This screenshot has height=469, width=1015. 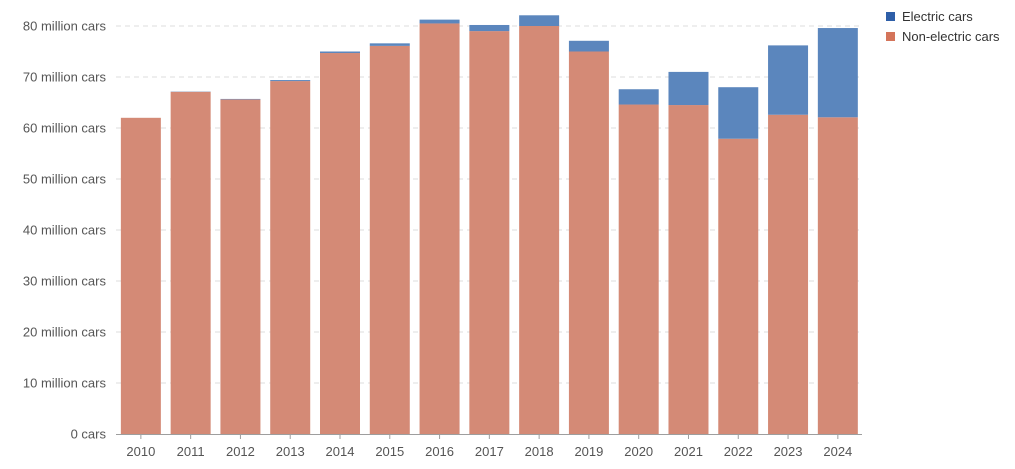 What do you see at coordinates (489, 28) in the screenshot?
I see `bar-electric-2017` at bounding box center [489, 28].